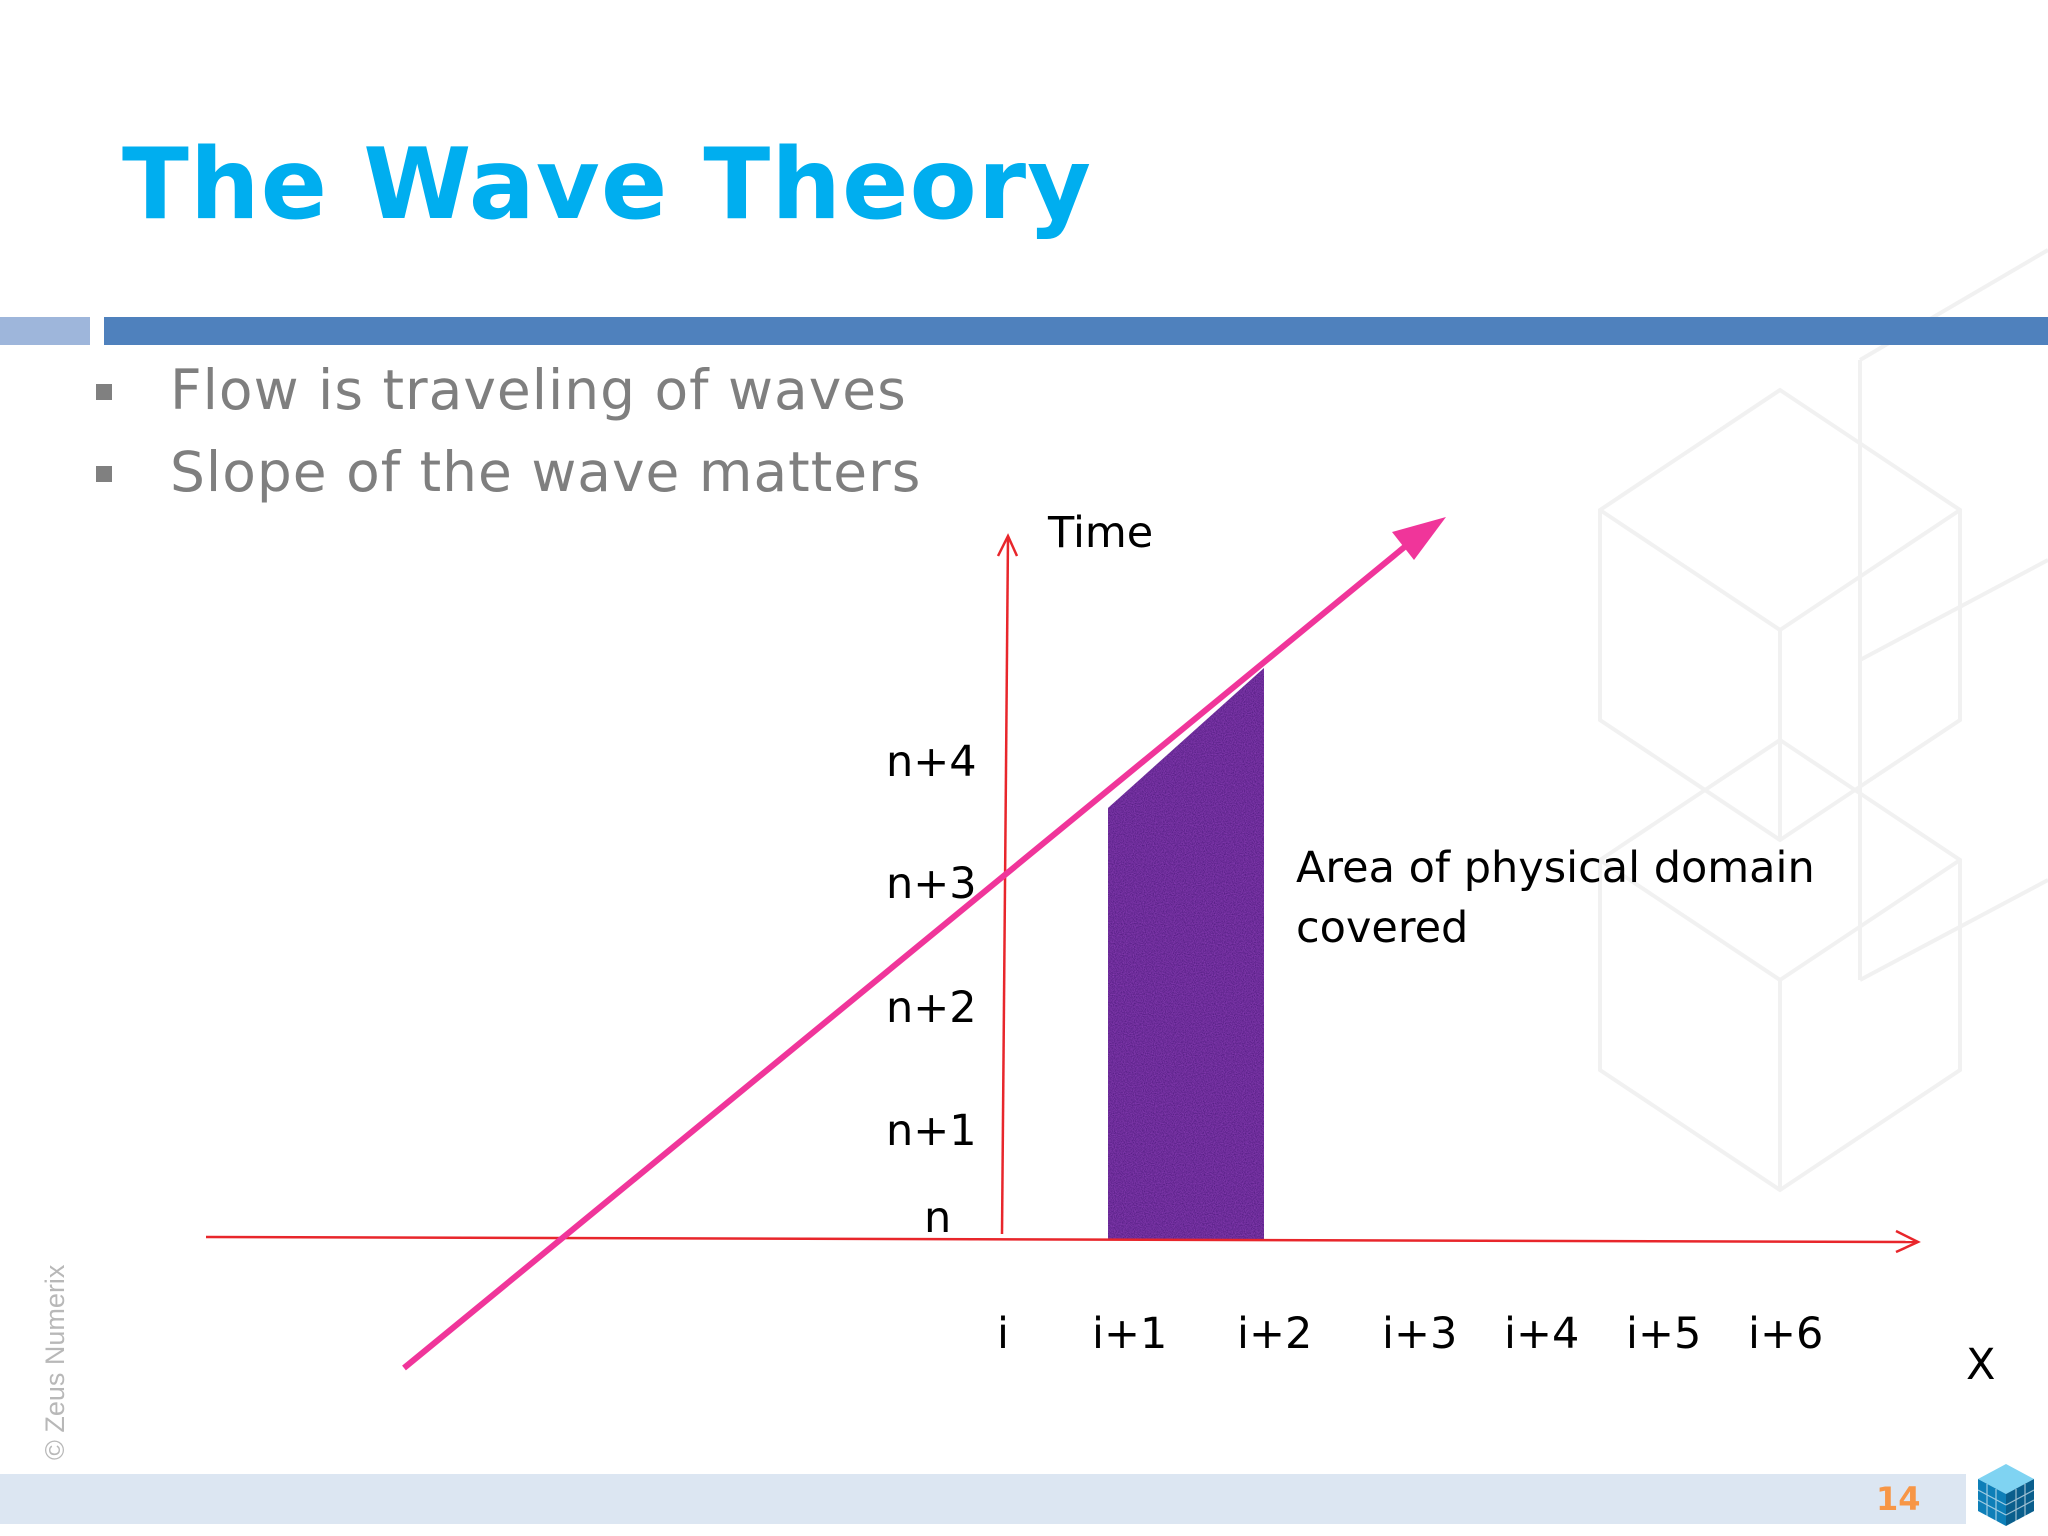 This screenshot has width=2048, height=1536. Describe the element at coordinates (1003, 1334) in the screenshot. I see `space-point-label: i` at that location.